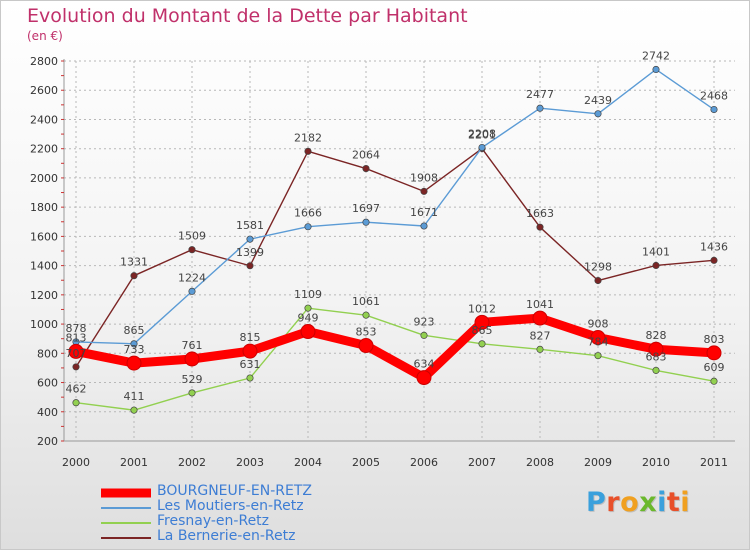 Image resolution: width=750 pixels, height=550 pixels. What do you see at coordinates (482, 462) in the screenshot?
I see `x-tick-label: 2007` at bounding box center [482, 462].